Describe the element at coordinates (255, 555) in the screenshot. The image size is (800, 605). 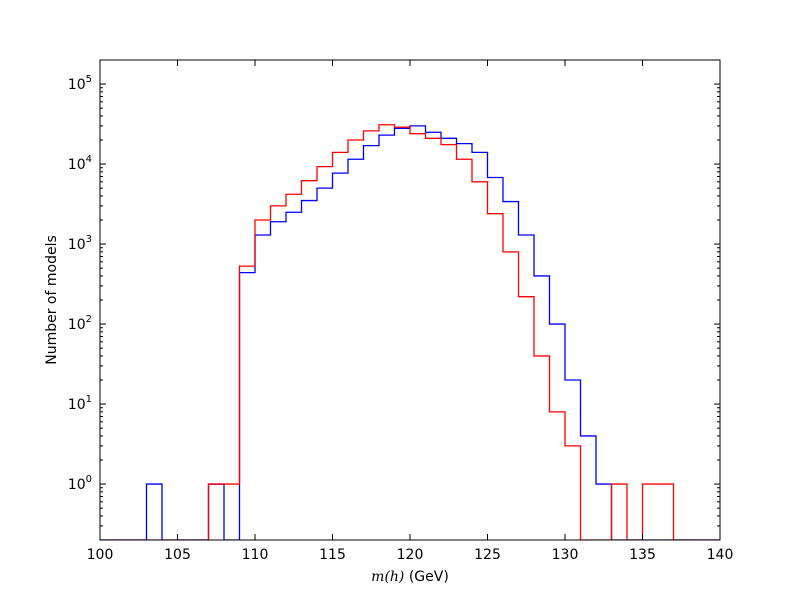
I see `x-tick-label: 110` at that location.